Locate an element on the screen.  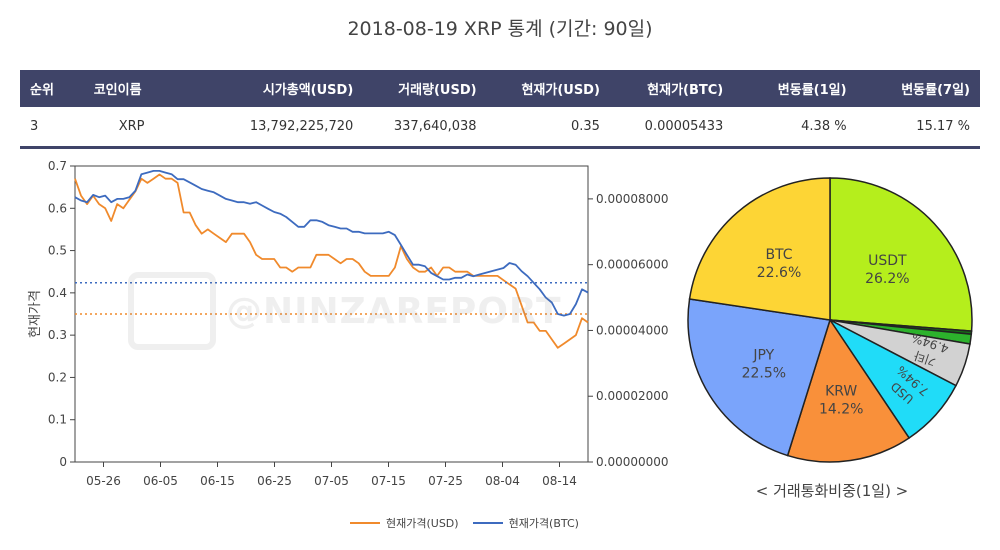
x-tick-label: 08-14 is located at coordinates (559, 481).